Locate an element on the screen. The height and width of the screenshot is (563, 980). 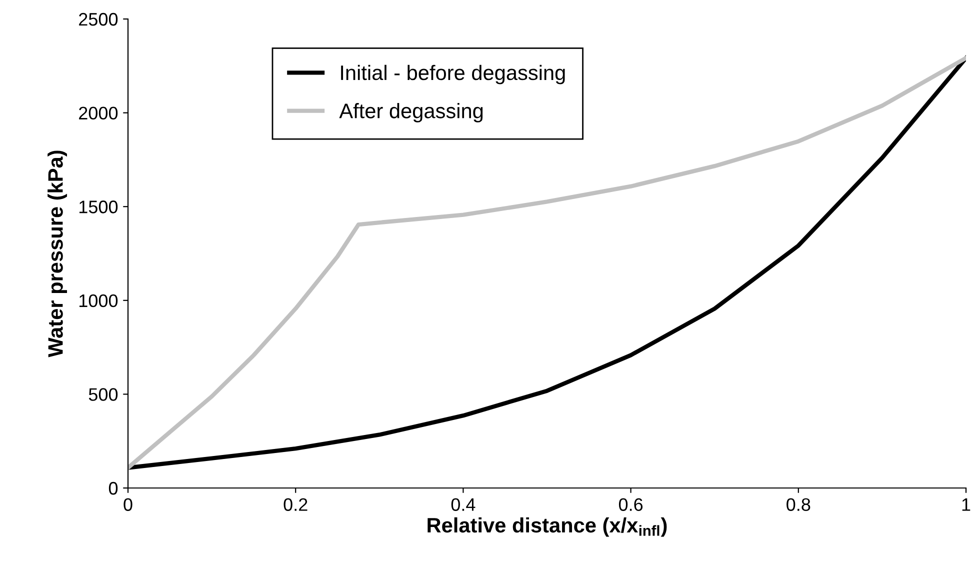
x-tick-label: 0 is located at coordinates (128, 504).